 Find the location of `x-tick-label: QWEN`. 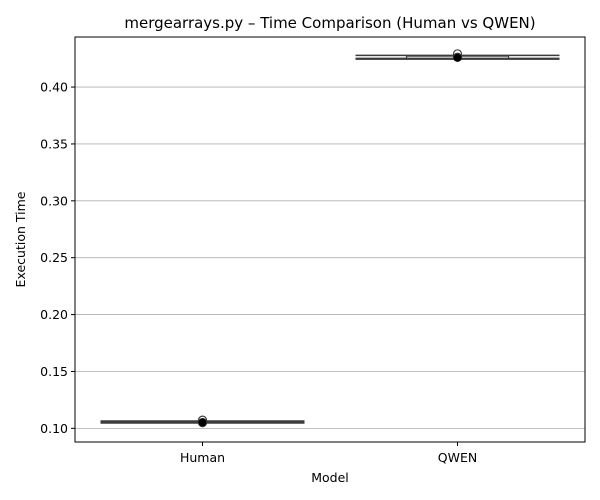

x-tick-label: QWEN is located at coordinates (457, 457).